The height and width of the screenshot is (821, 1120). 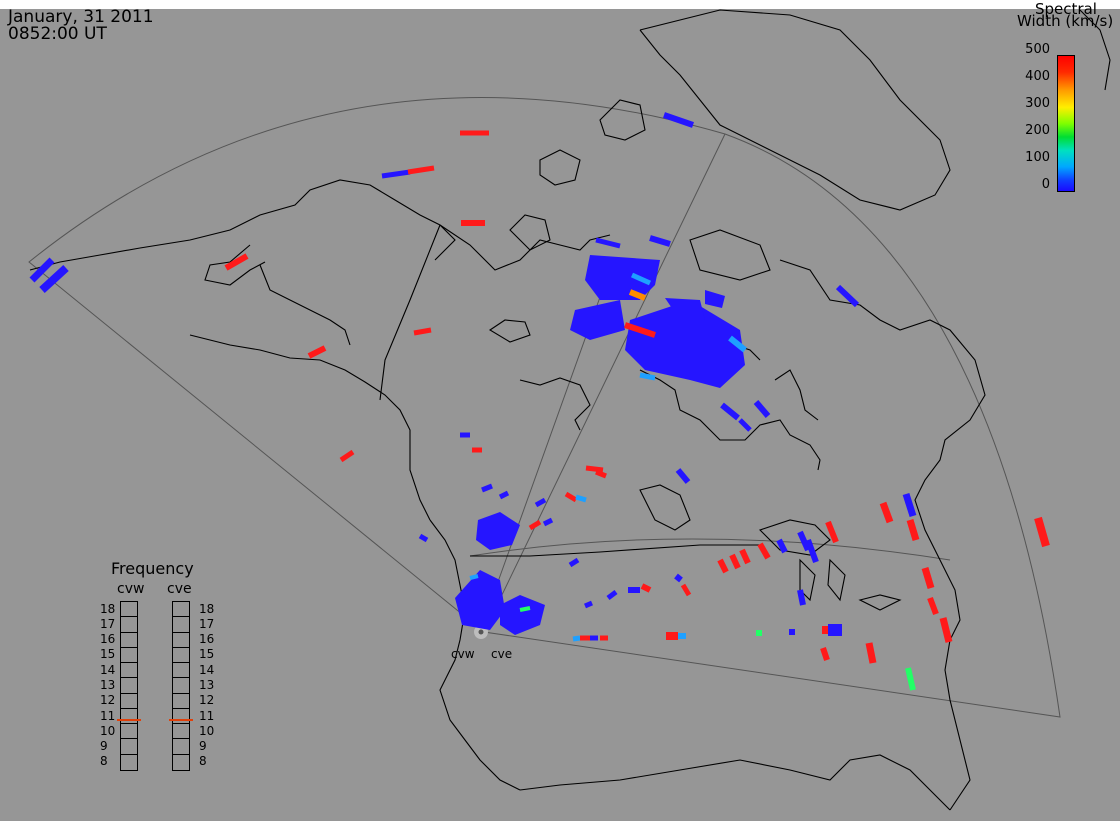 What do you see at coordinates (57, 34) in the screenshot?
I see `time-label: 0852:00 UT` at bounding box center [57, 34].